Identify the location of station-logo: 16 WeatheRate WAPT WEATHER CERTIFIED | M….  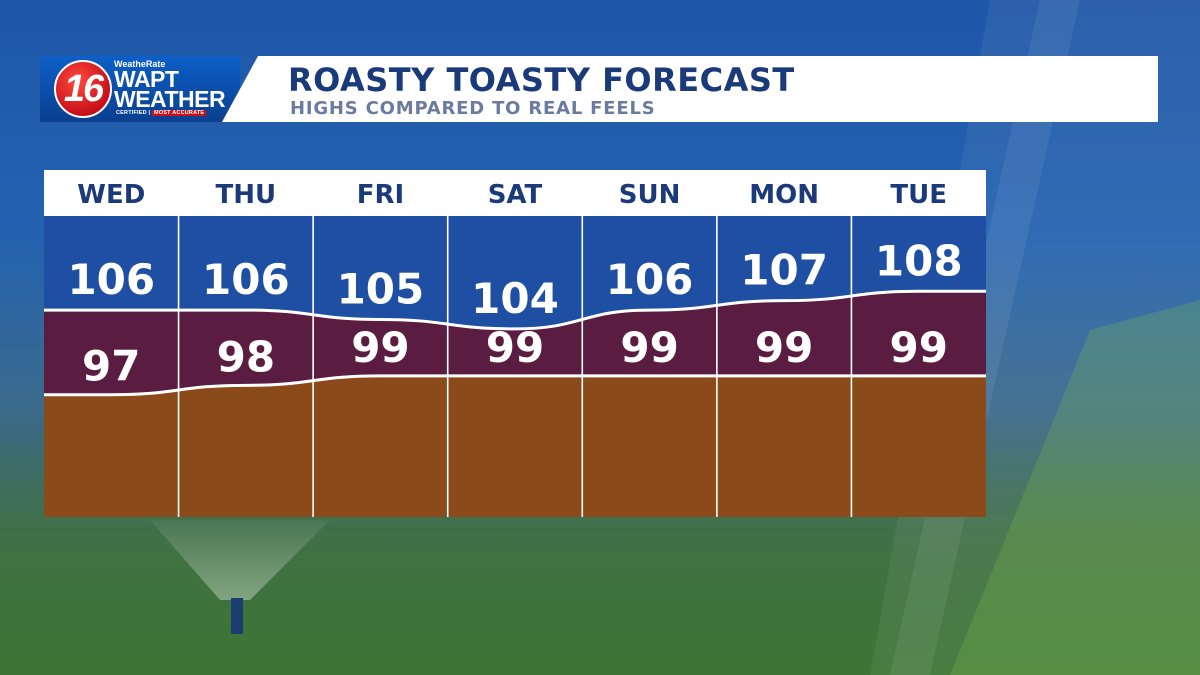
(140, 89).